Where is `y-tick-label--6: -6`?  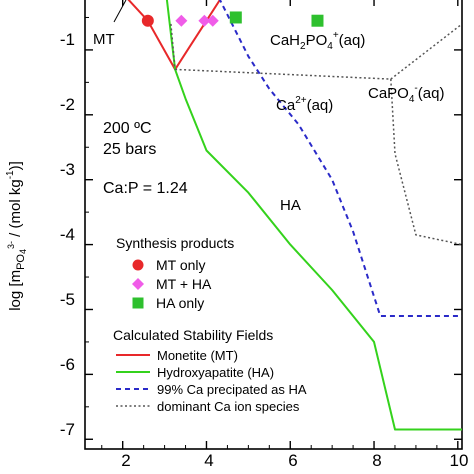
y-tick-label--6: -6 is located at coordinates (67, 364).